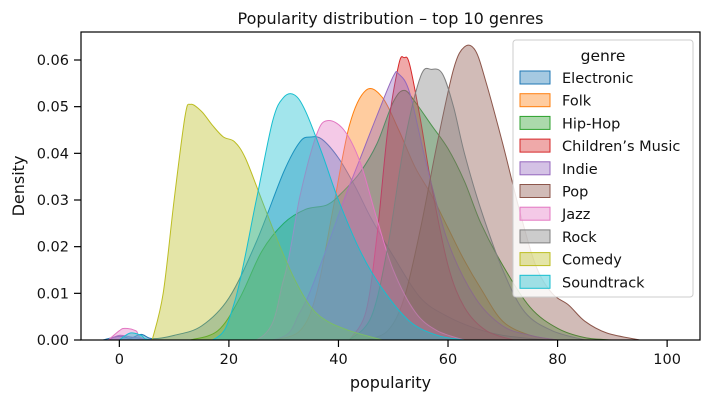 The width and height of the screenshot is (710, 402). What do you see at coordinates (53, 61) in the screenshot?
I see `y-tick-label: 0.06` at bounding box center [53, 61].